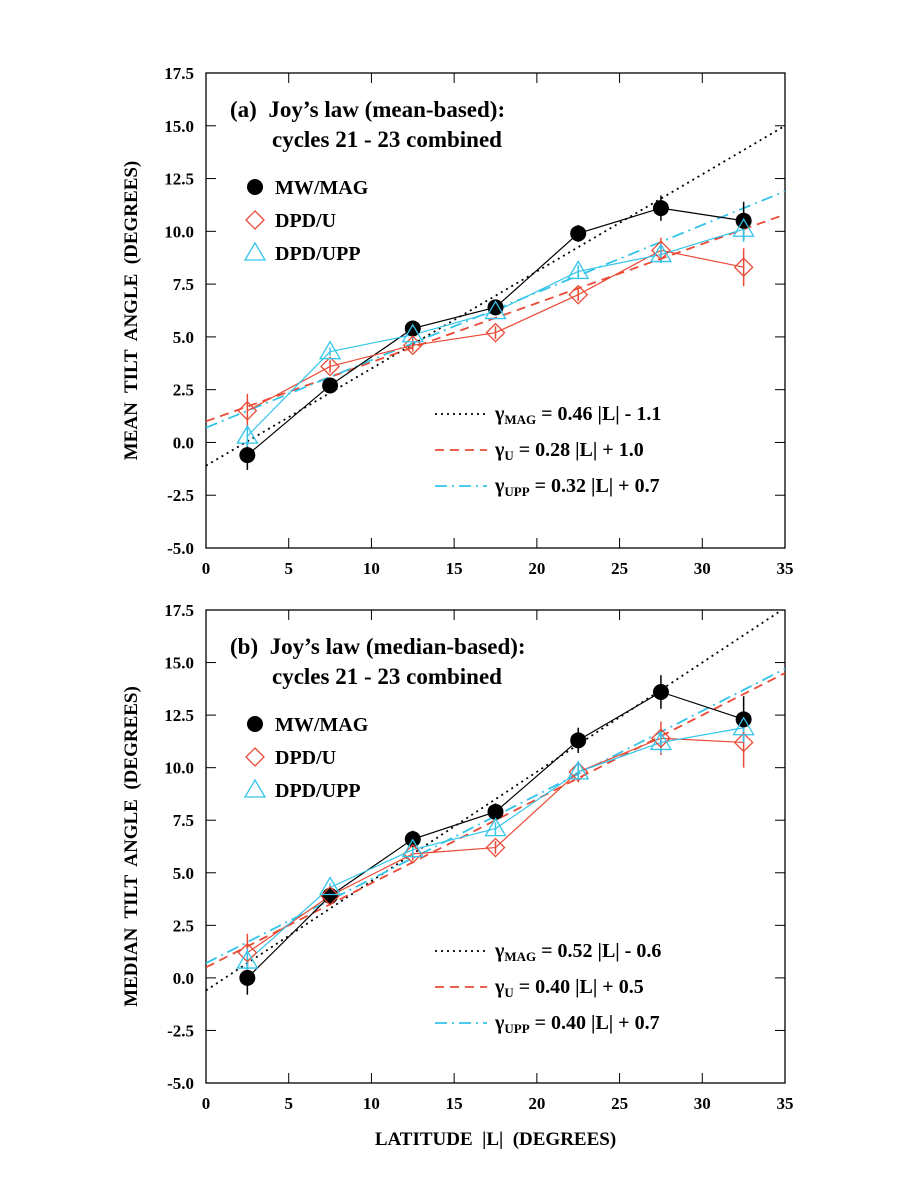  Describe the element at coordinates (598, 951) in the screenshot. I see `fit-equation: = 0.52 |L| - 0.6` at that location.